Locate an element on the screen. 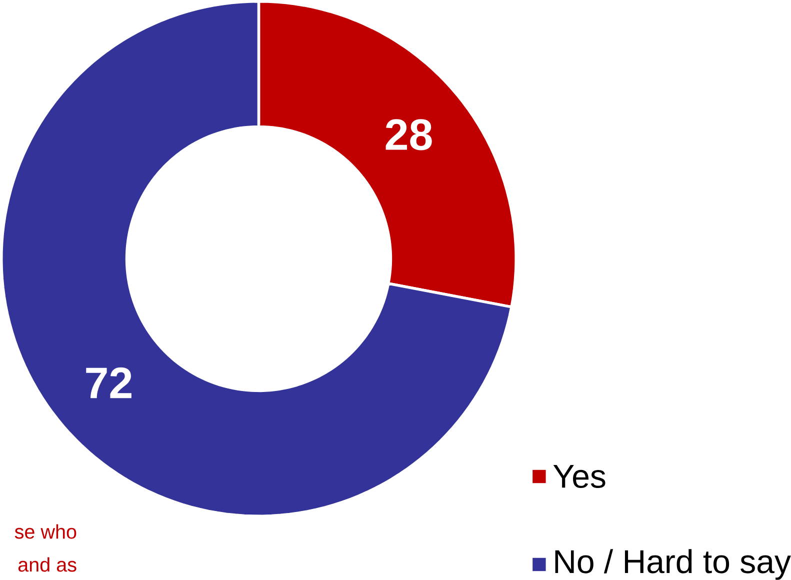 This screenshot has width=791, height=580. legend-label: No / Hard to say is located at coordinates (673, 564).